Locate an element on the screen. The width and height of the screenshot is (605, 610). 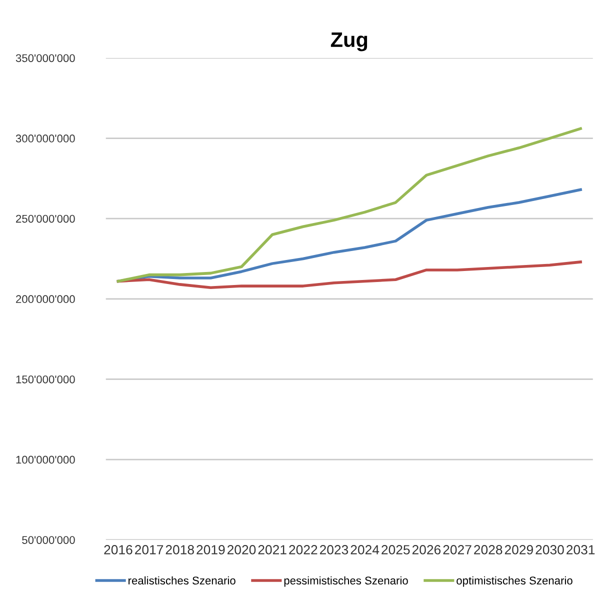
x-tick-label: 2023 is located at coordinates (334, 549).